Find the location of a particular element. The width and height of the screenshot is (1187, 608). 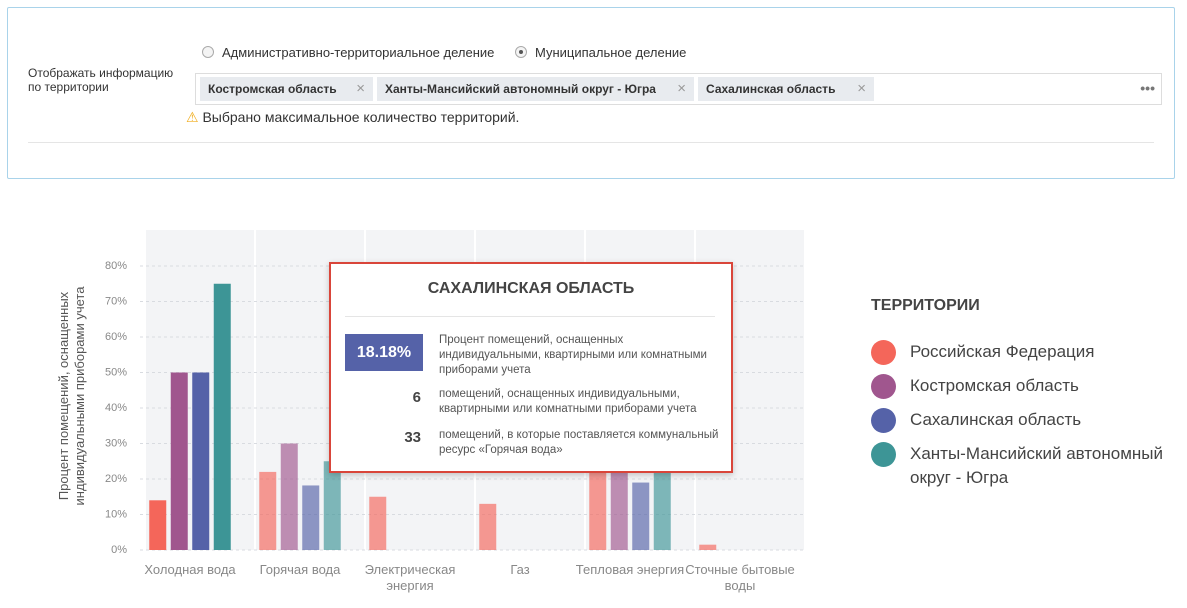

y-tick-label: 60% is located at coordinates (116, 337).